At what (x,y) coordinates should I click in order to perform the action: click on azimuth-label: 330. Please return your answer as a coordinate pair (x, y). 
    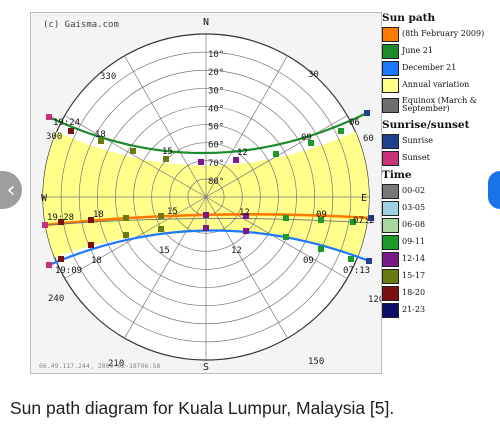
    Looking at the image, I should click on (108, 77).